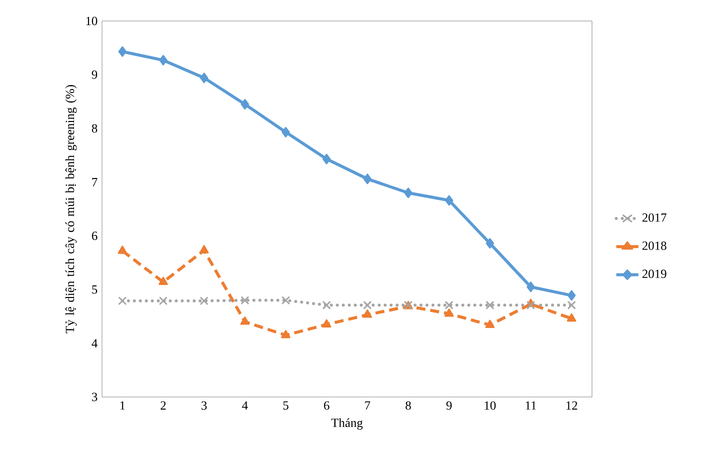 The width and height of the screenshot is (716, 465). Describe the element at coordinates (654, 274) in the screenshot. I see `legend-label: 2019` at that location.